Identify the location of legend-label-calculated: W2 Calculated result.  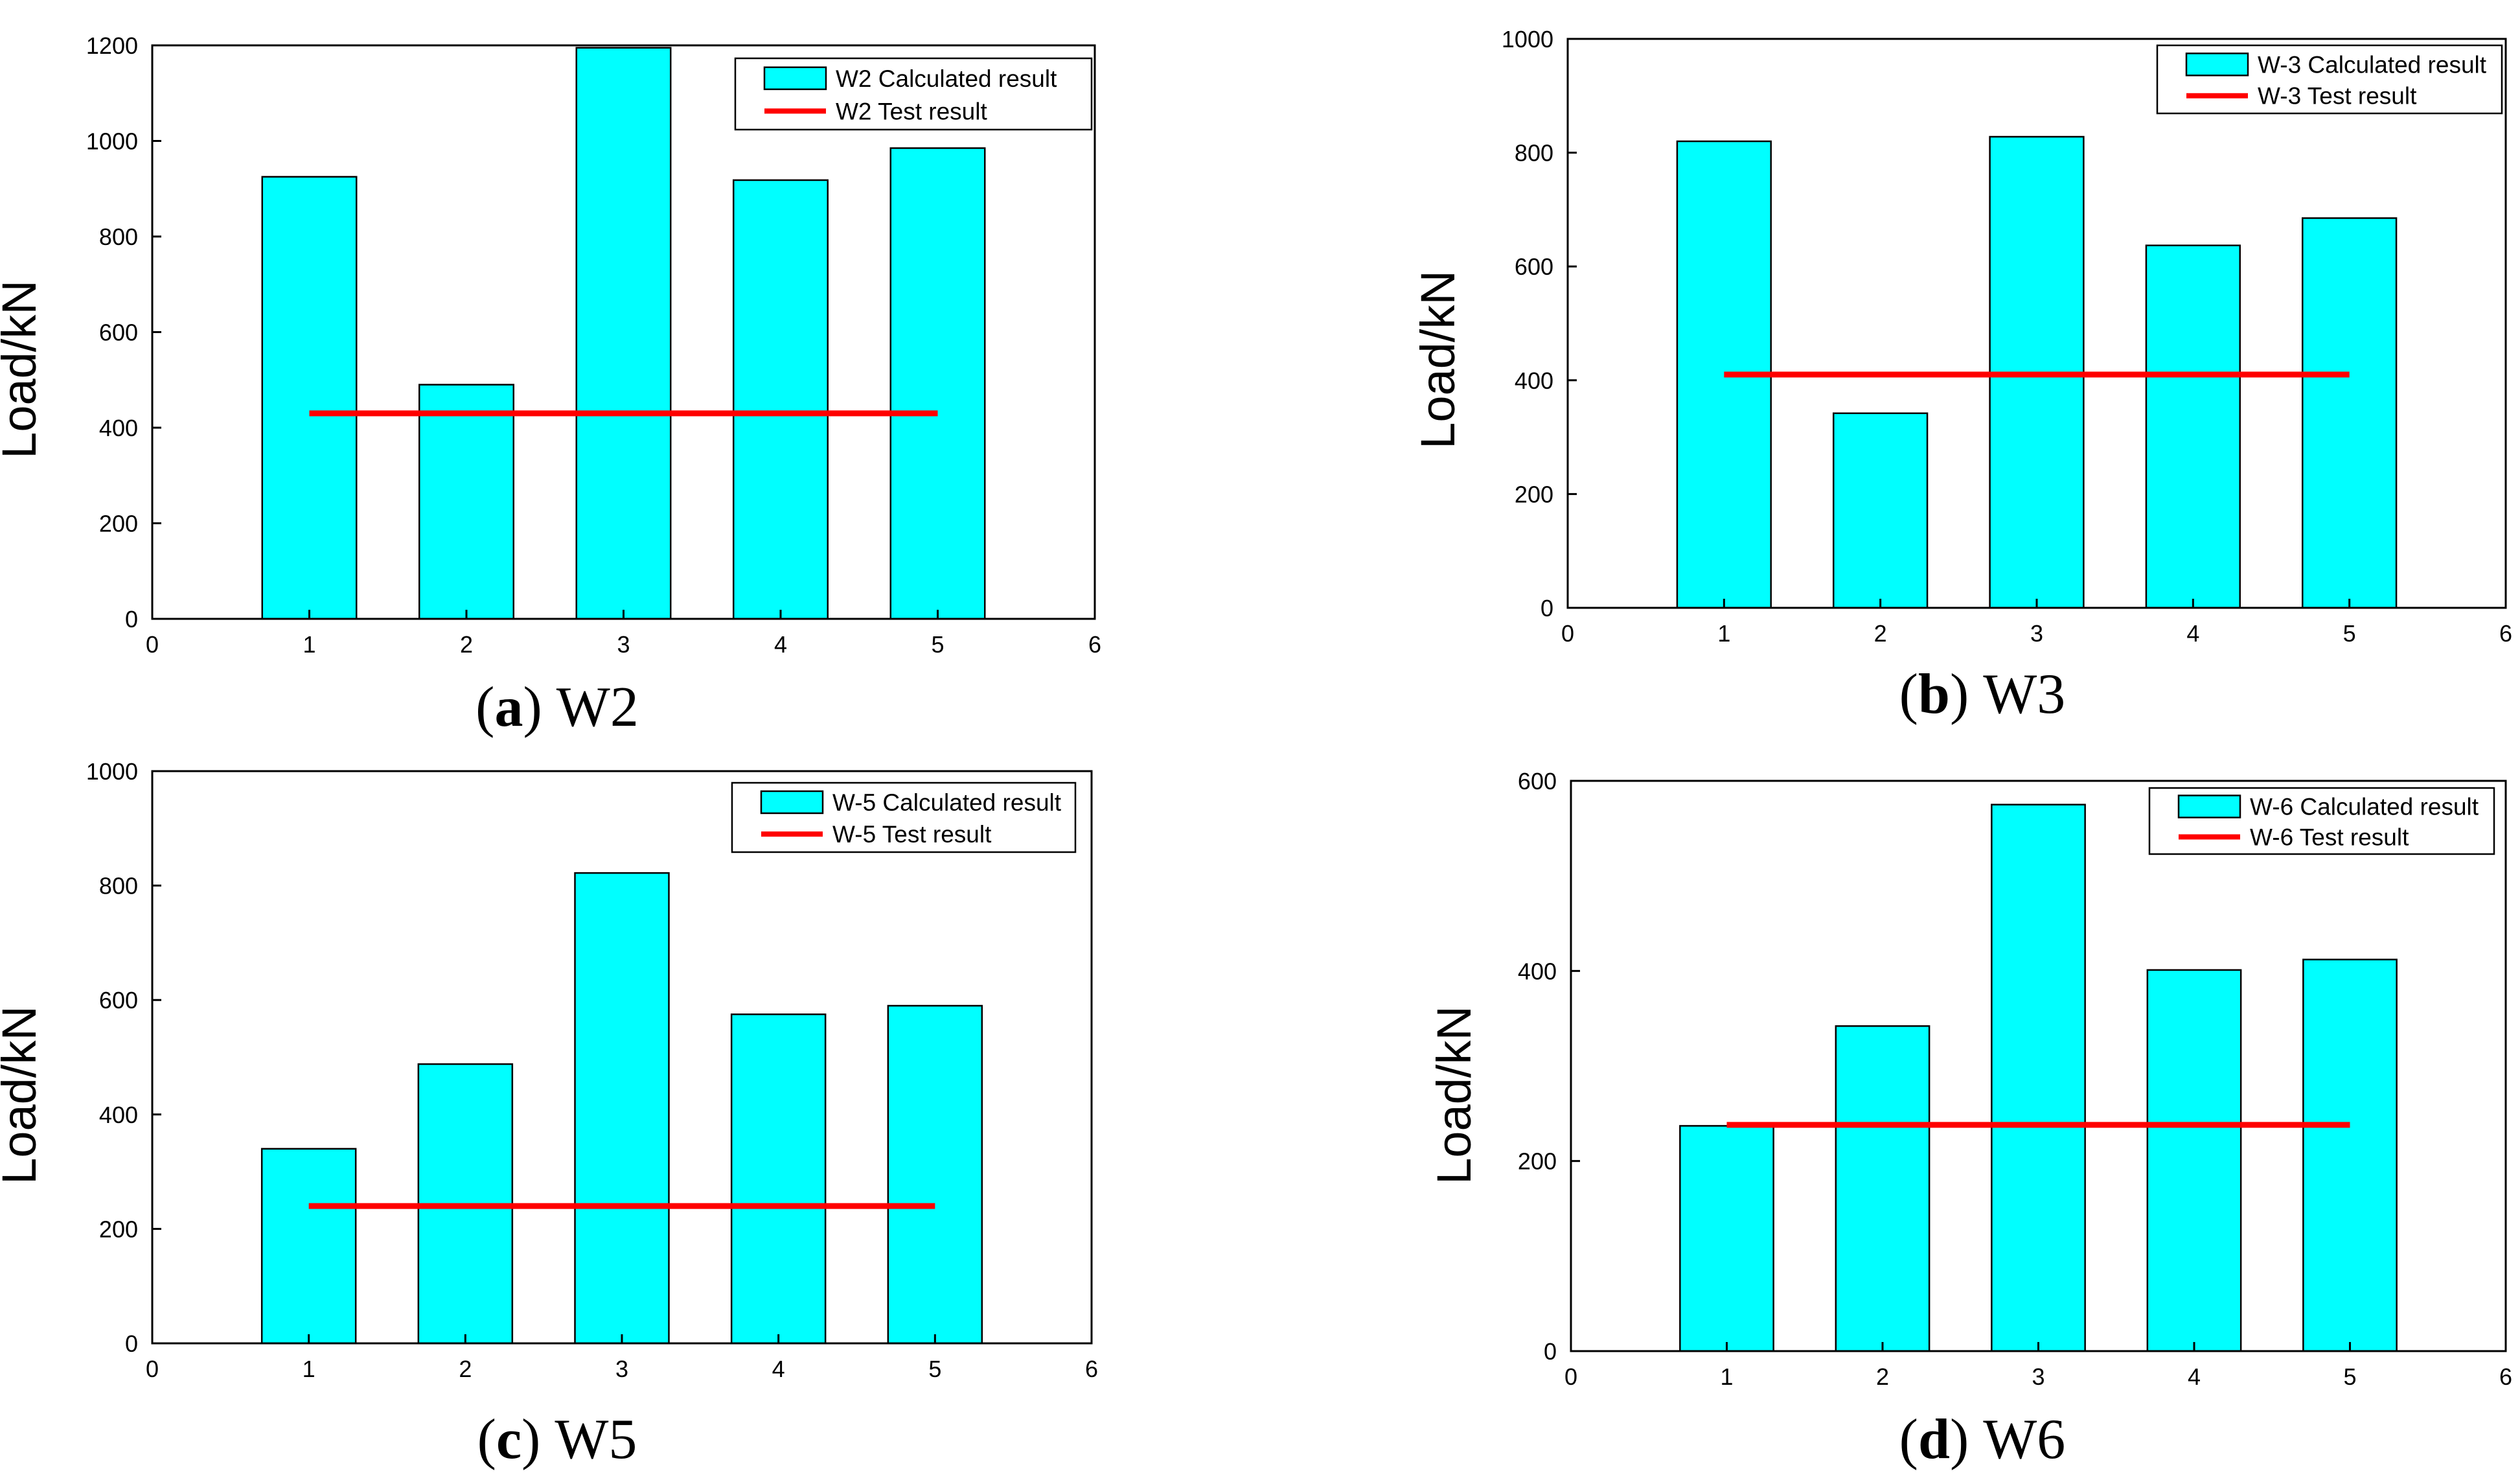
(946, 78).